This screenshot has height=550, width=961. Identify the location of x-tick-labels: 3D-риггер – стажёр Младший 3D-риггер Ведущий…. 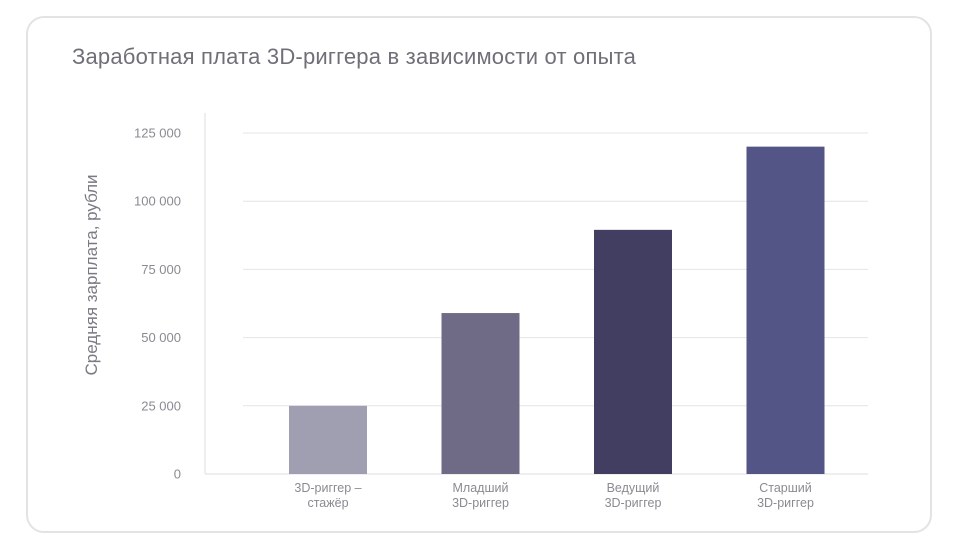
(554, 495).